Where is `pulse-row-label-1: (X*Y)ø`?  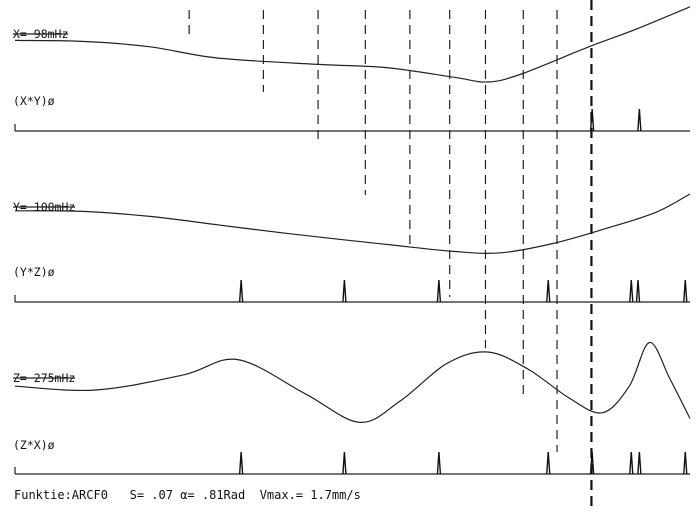 pulse-row-label-1: (X*Y)ø is located at coordinates (34, 101).